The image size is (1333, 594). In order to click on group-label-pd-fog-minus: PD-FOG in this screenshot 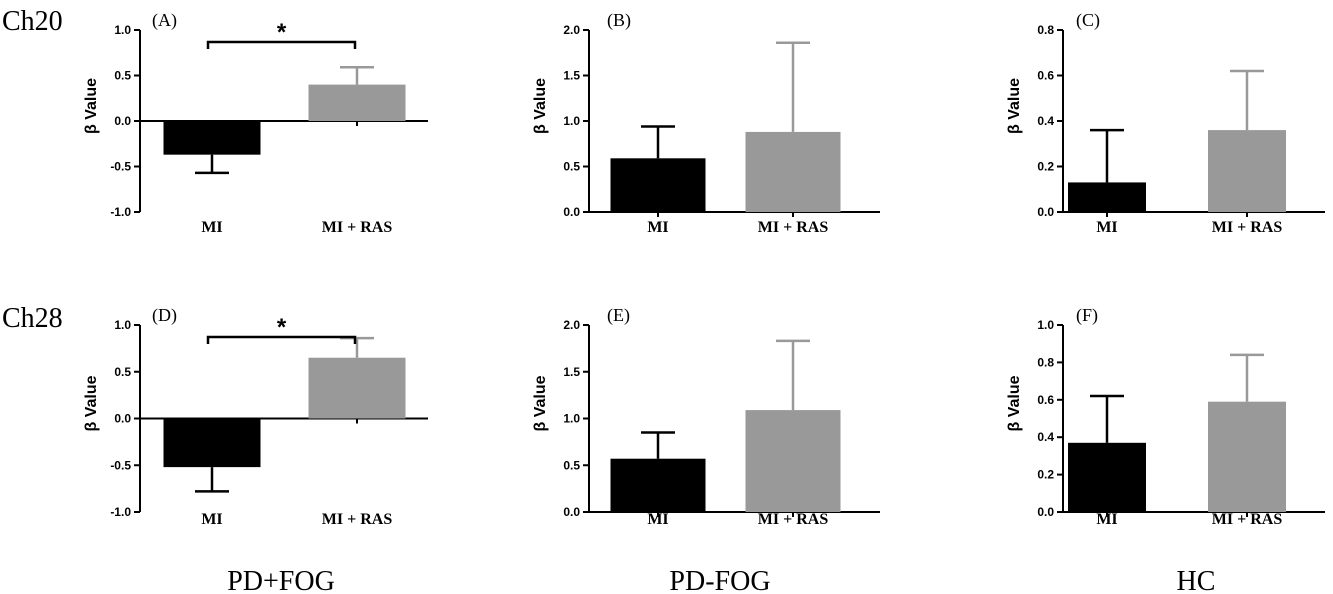, I will do `click(719, 580)`.